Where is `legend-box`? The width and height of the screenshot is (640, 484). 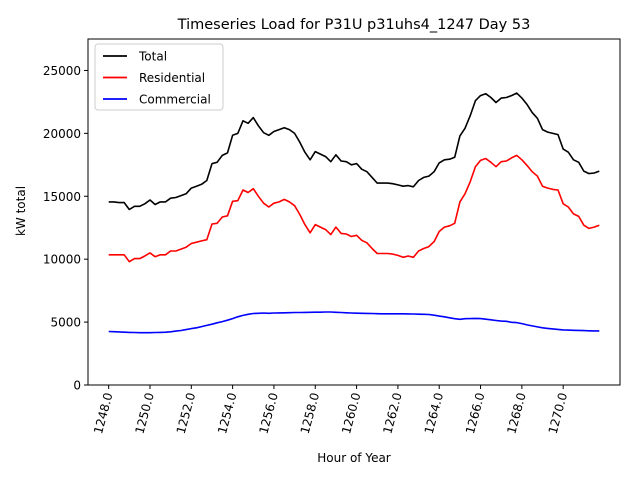 legend-box is located at coordinates (159, 77).